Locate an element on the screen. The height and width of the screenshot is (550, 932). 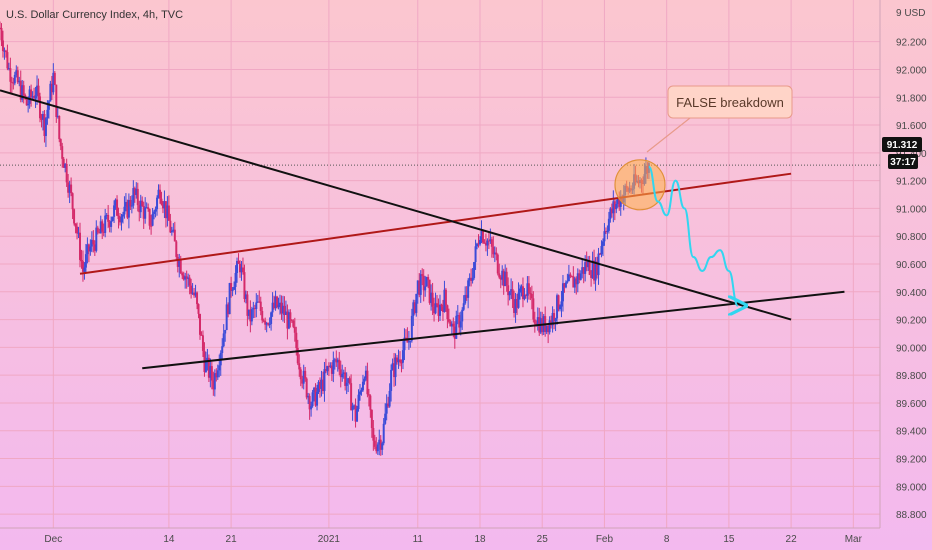
last-price-tag: 91.312 is located at coordinates (902, 144).